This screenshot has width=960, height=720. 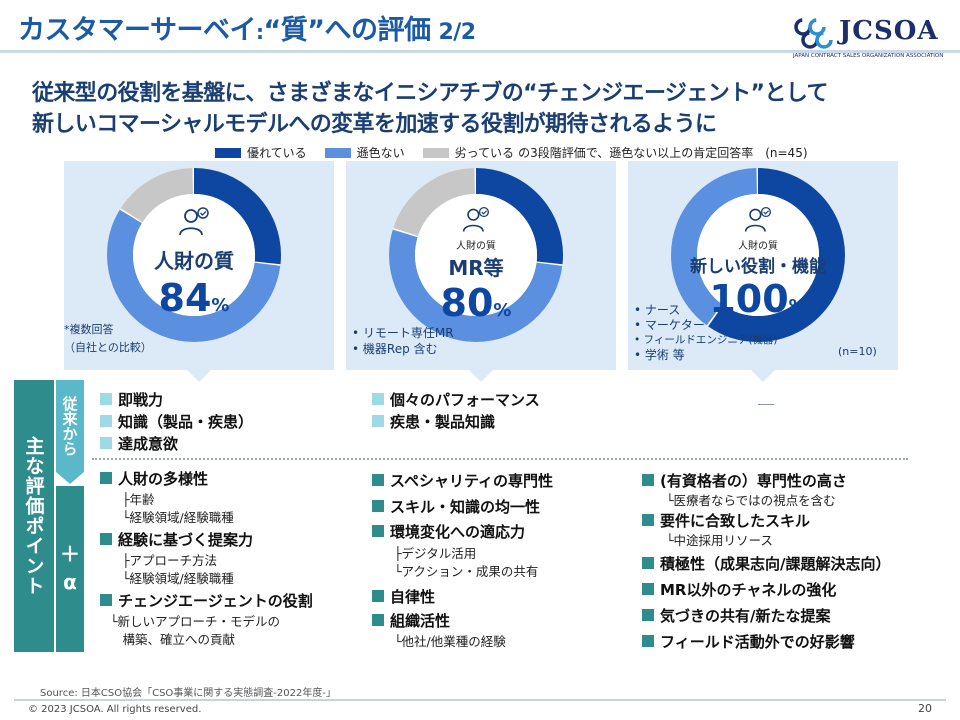 I want to click on logo-mark-icon, so click(x=813, y=33).